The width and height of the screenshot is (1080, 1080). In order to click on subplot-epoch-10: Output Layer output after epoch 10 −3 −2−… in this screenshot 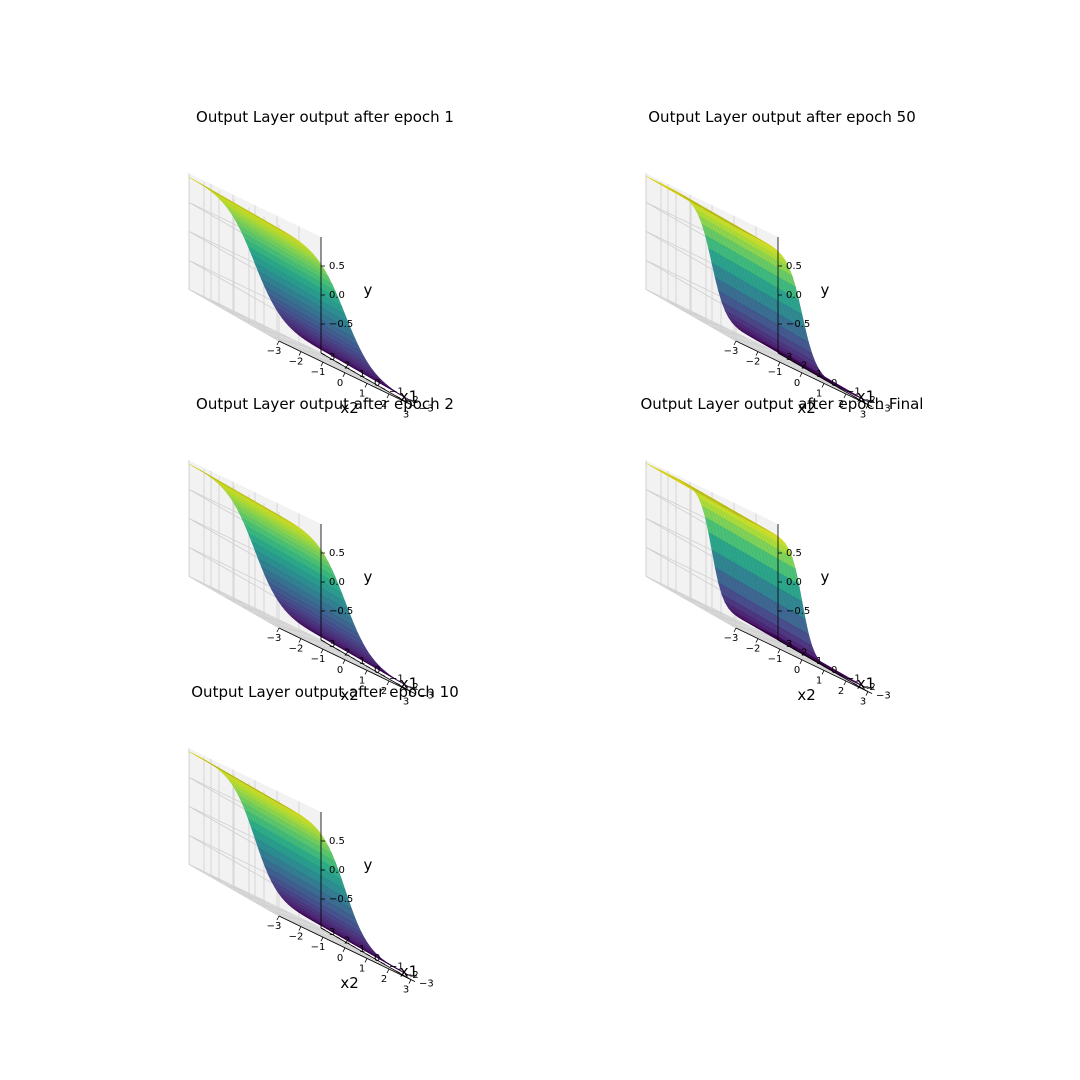, I will do `click(325, 839)`.